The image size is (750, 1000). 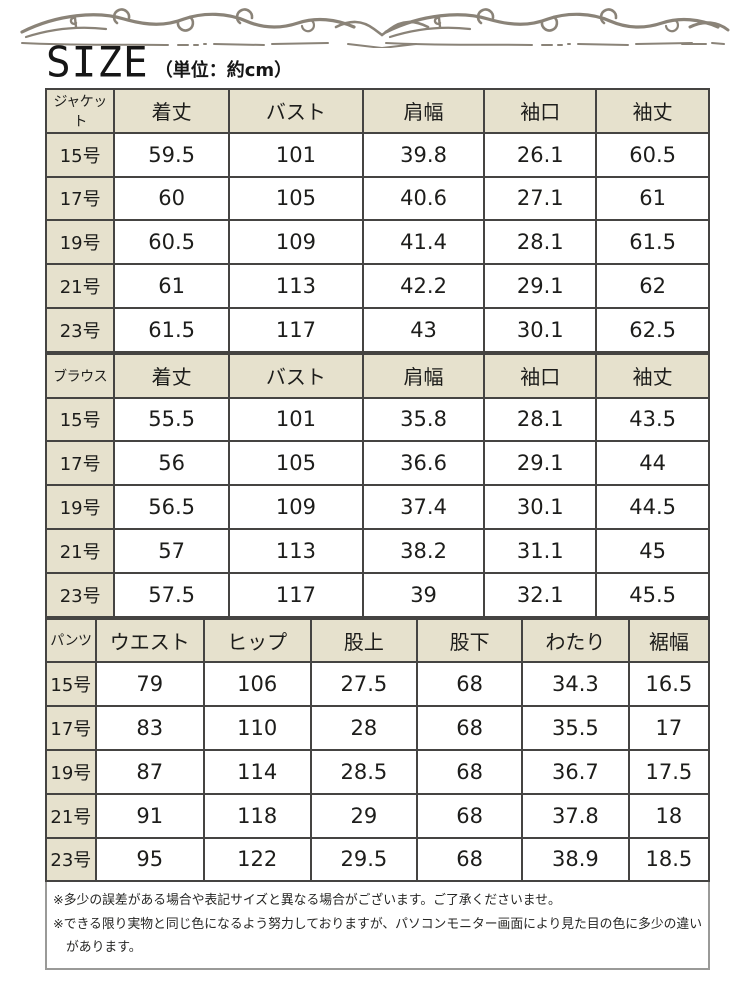 I want to click on column-header: 裾幅, so click(x=669, y=640).